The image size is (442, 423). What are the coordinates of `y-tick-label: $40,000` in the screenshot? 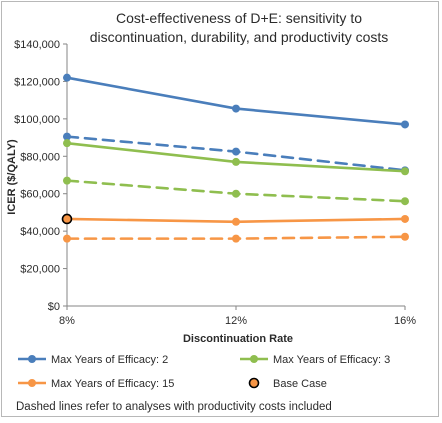 It's located at (40, 232).